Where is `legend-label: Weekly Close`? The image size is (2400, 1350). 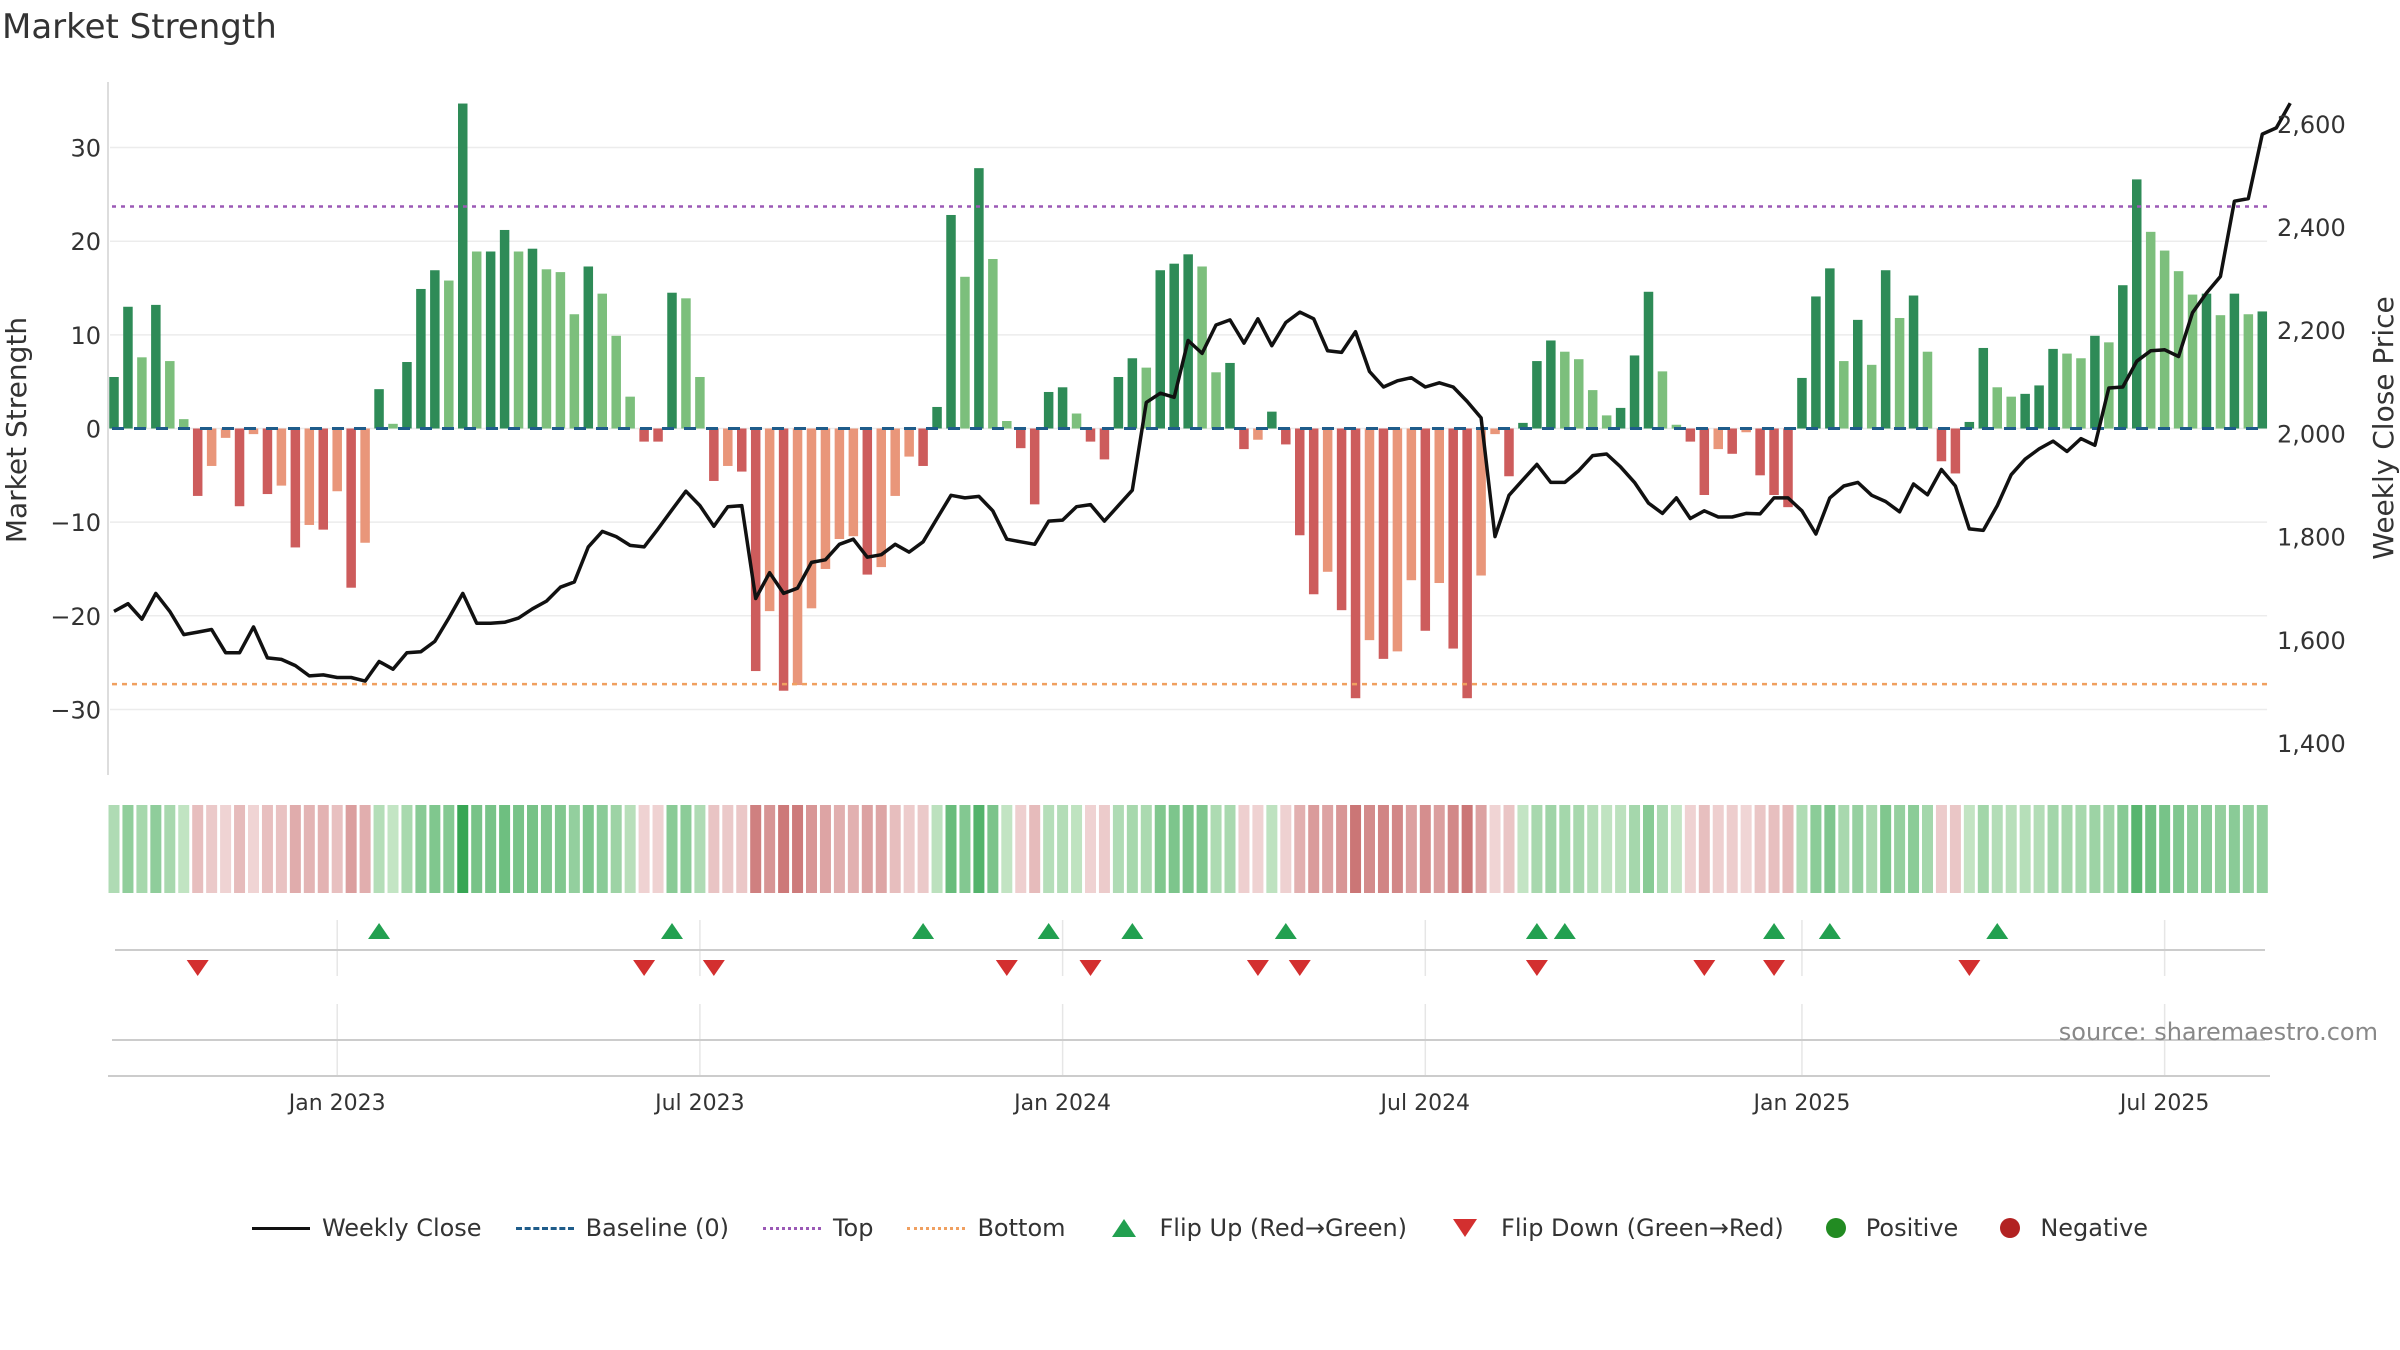 legend-label: Weekly Close is located at coordinates (401, 1228).